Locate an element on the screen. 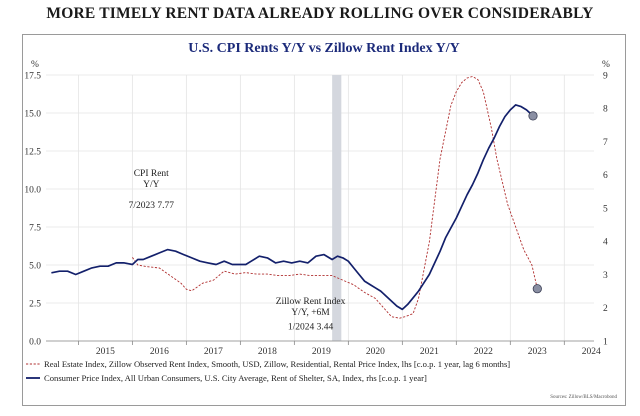  cpi-end-marker is located at coordinates (533, 116).